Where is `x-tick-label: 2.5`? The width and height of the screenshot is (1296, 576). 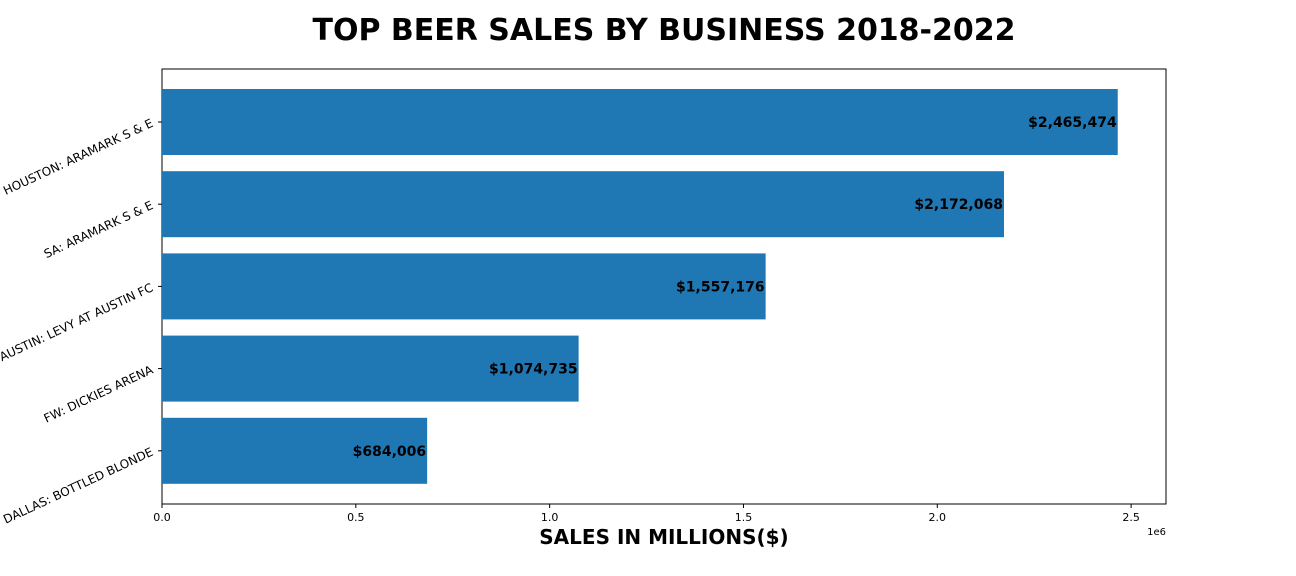 x-tick-label: 2.5 is located at coordinates (1131, 517).